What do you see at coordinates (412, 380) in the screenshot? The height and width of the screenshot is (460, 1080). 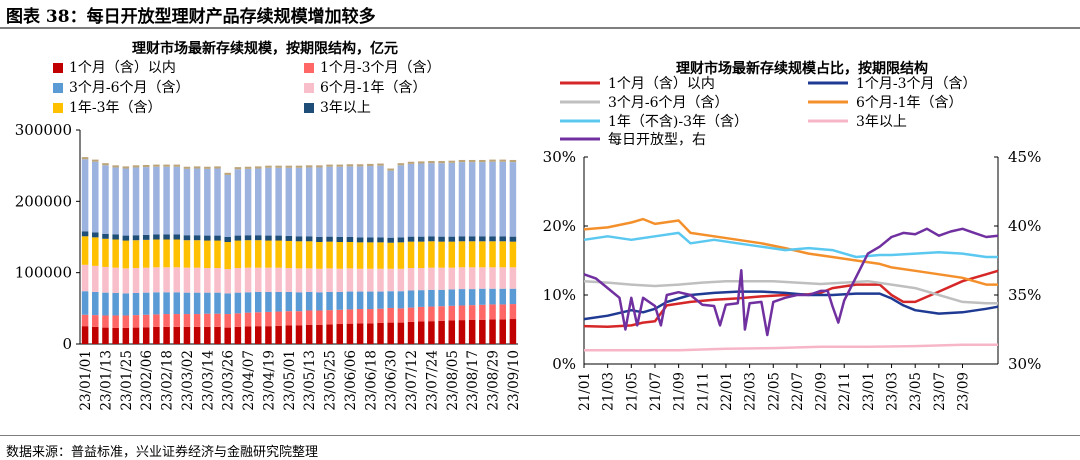 I see `x-tick-label: 23/07/12` at bounding box center [412, 380].